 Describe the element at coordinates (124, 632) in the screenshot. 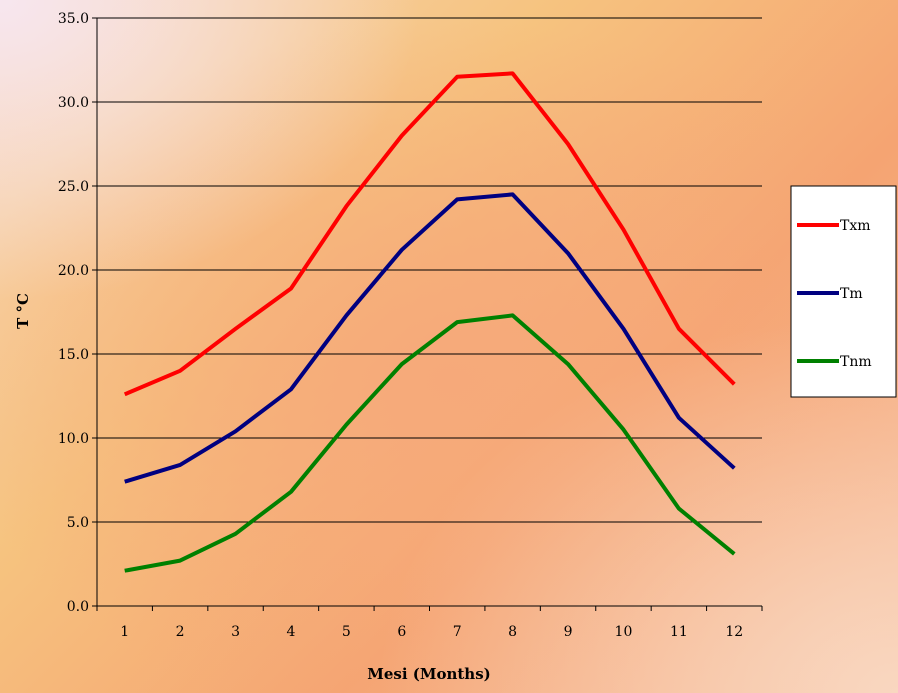

I see `x-tick-label: 1` at that location.